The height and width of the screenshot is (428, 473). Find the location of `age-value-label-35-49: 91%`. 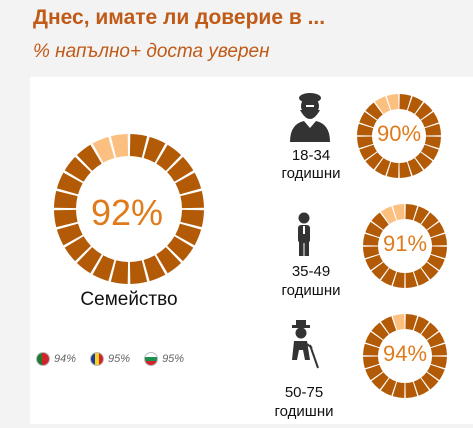

age-value-label-35-49: 91% is located at coordinates (405, 243).